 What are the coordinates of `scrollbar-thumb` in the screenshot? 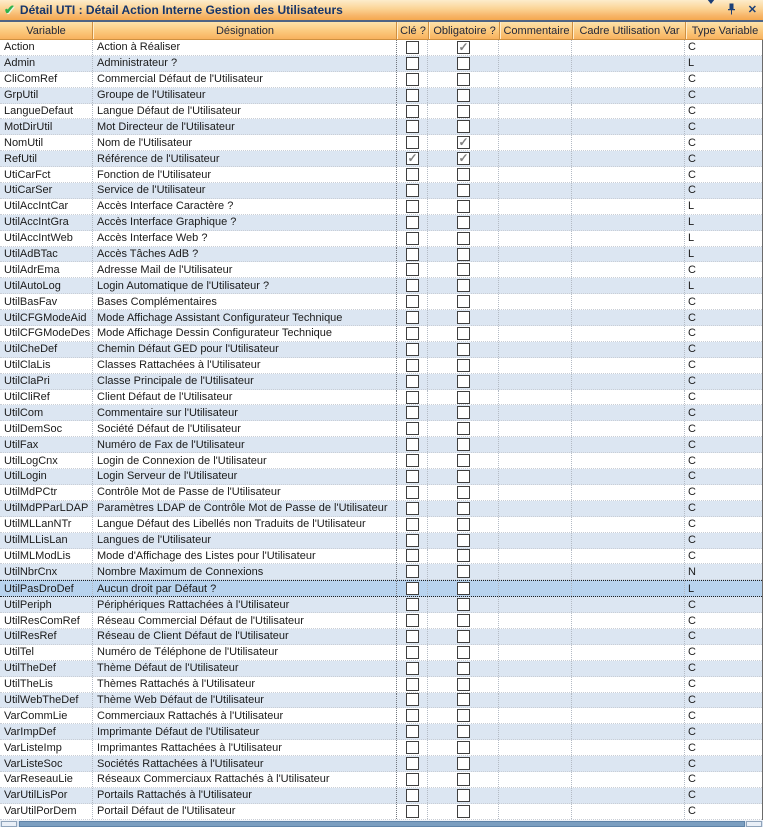 It's located at (382, 824).